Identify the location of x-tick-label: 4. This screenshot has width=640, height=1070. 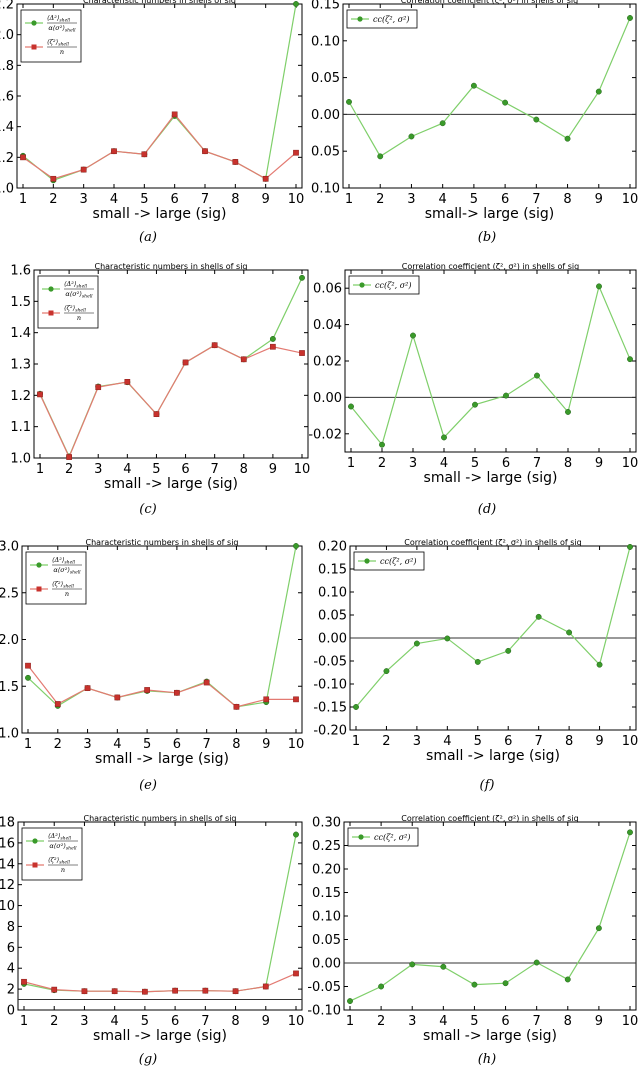
(115, 1021).